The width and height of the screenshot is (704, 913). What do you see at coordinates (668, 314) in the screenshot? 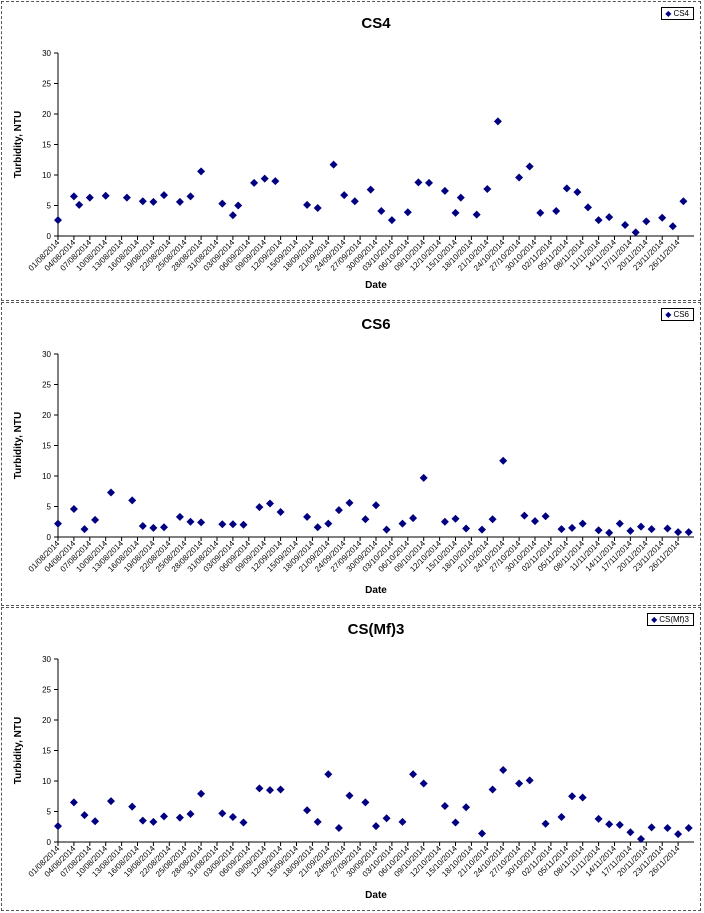
I see `diamond-marker-icon: ◆` at bounding box center [668, 314].